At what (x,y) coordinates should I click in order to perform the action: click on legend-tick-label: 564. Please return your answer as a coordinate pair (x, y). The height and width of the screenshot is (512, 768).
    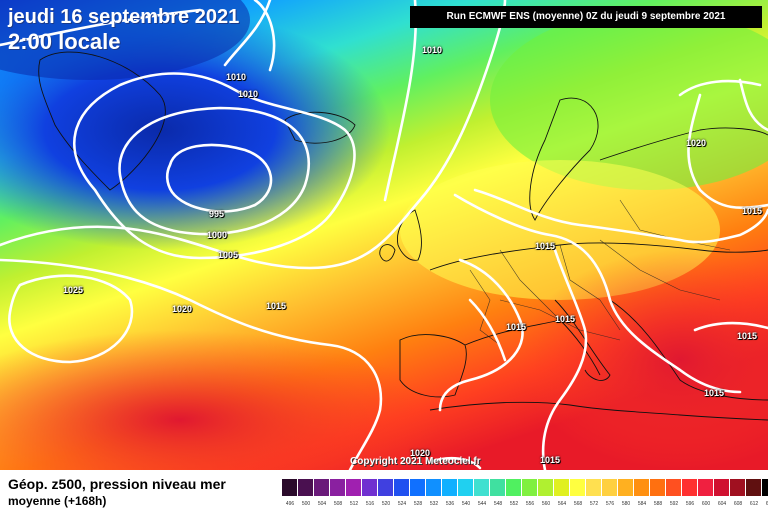
    Looking at the image, I should click on (562, 504).